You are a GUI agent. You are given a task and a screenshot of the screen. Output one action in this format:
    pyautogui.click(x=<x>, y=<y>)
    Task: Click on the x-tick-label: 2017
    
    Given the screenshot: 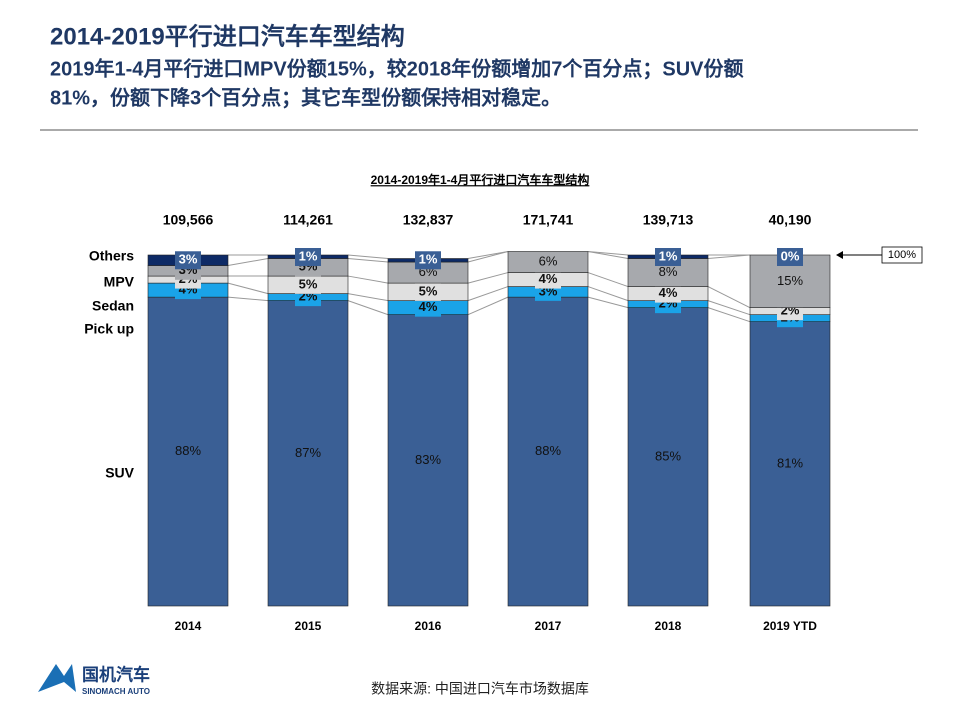 What is the action you would take?
    pyautogui.click(x=548, y=626)
    